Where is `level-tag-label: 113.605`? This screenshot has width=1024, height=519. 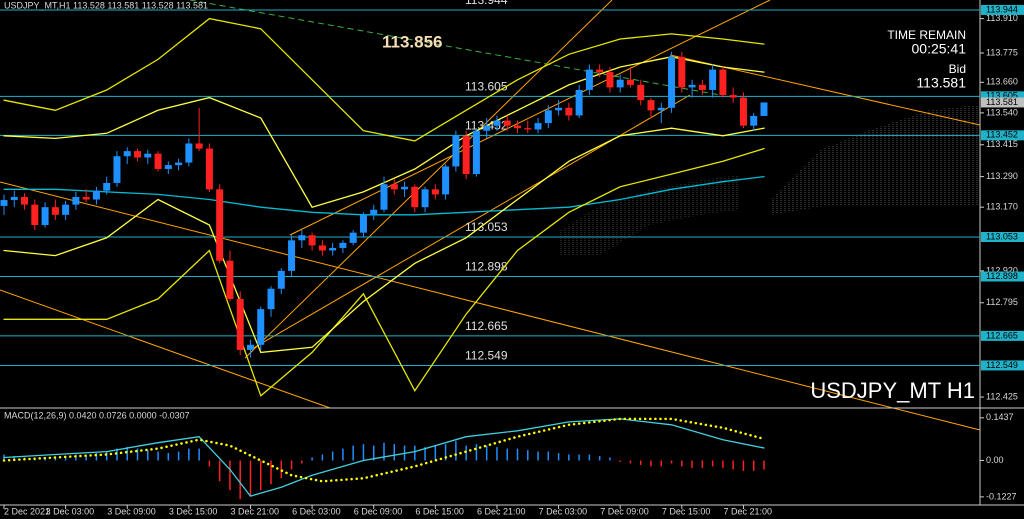
level-tag-label: 113.605 is located at coordinates (1002, 96).